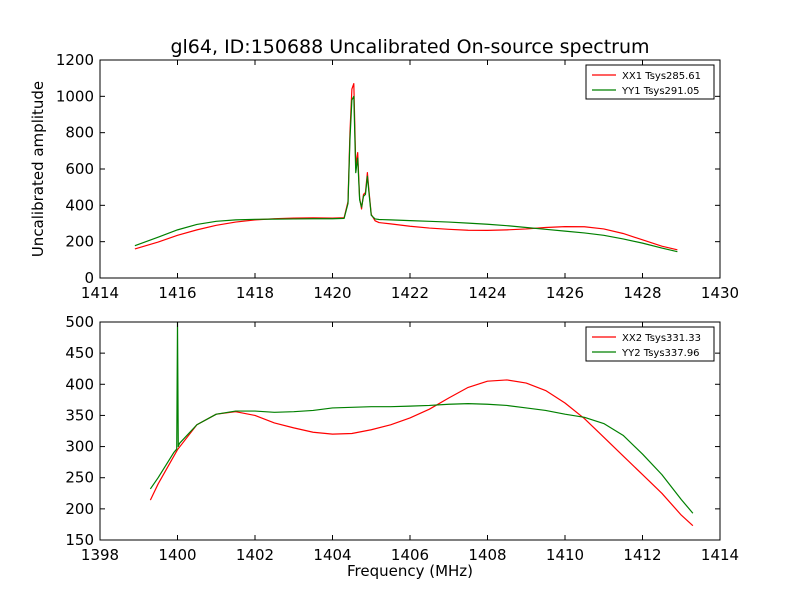 This screenshot has width=800, height=600. What do you see at coordinates (255, 555) in the screenshot?
I see `bottom-x-tick-label: 1402` at bounding box center [255, 555].